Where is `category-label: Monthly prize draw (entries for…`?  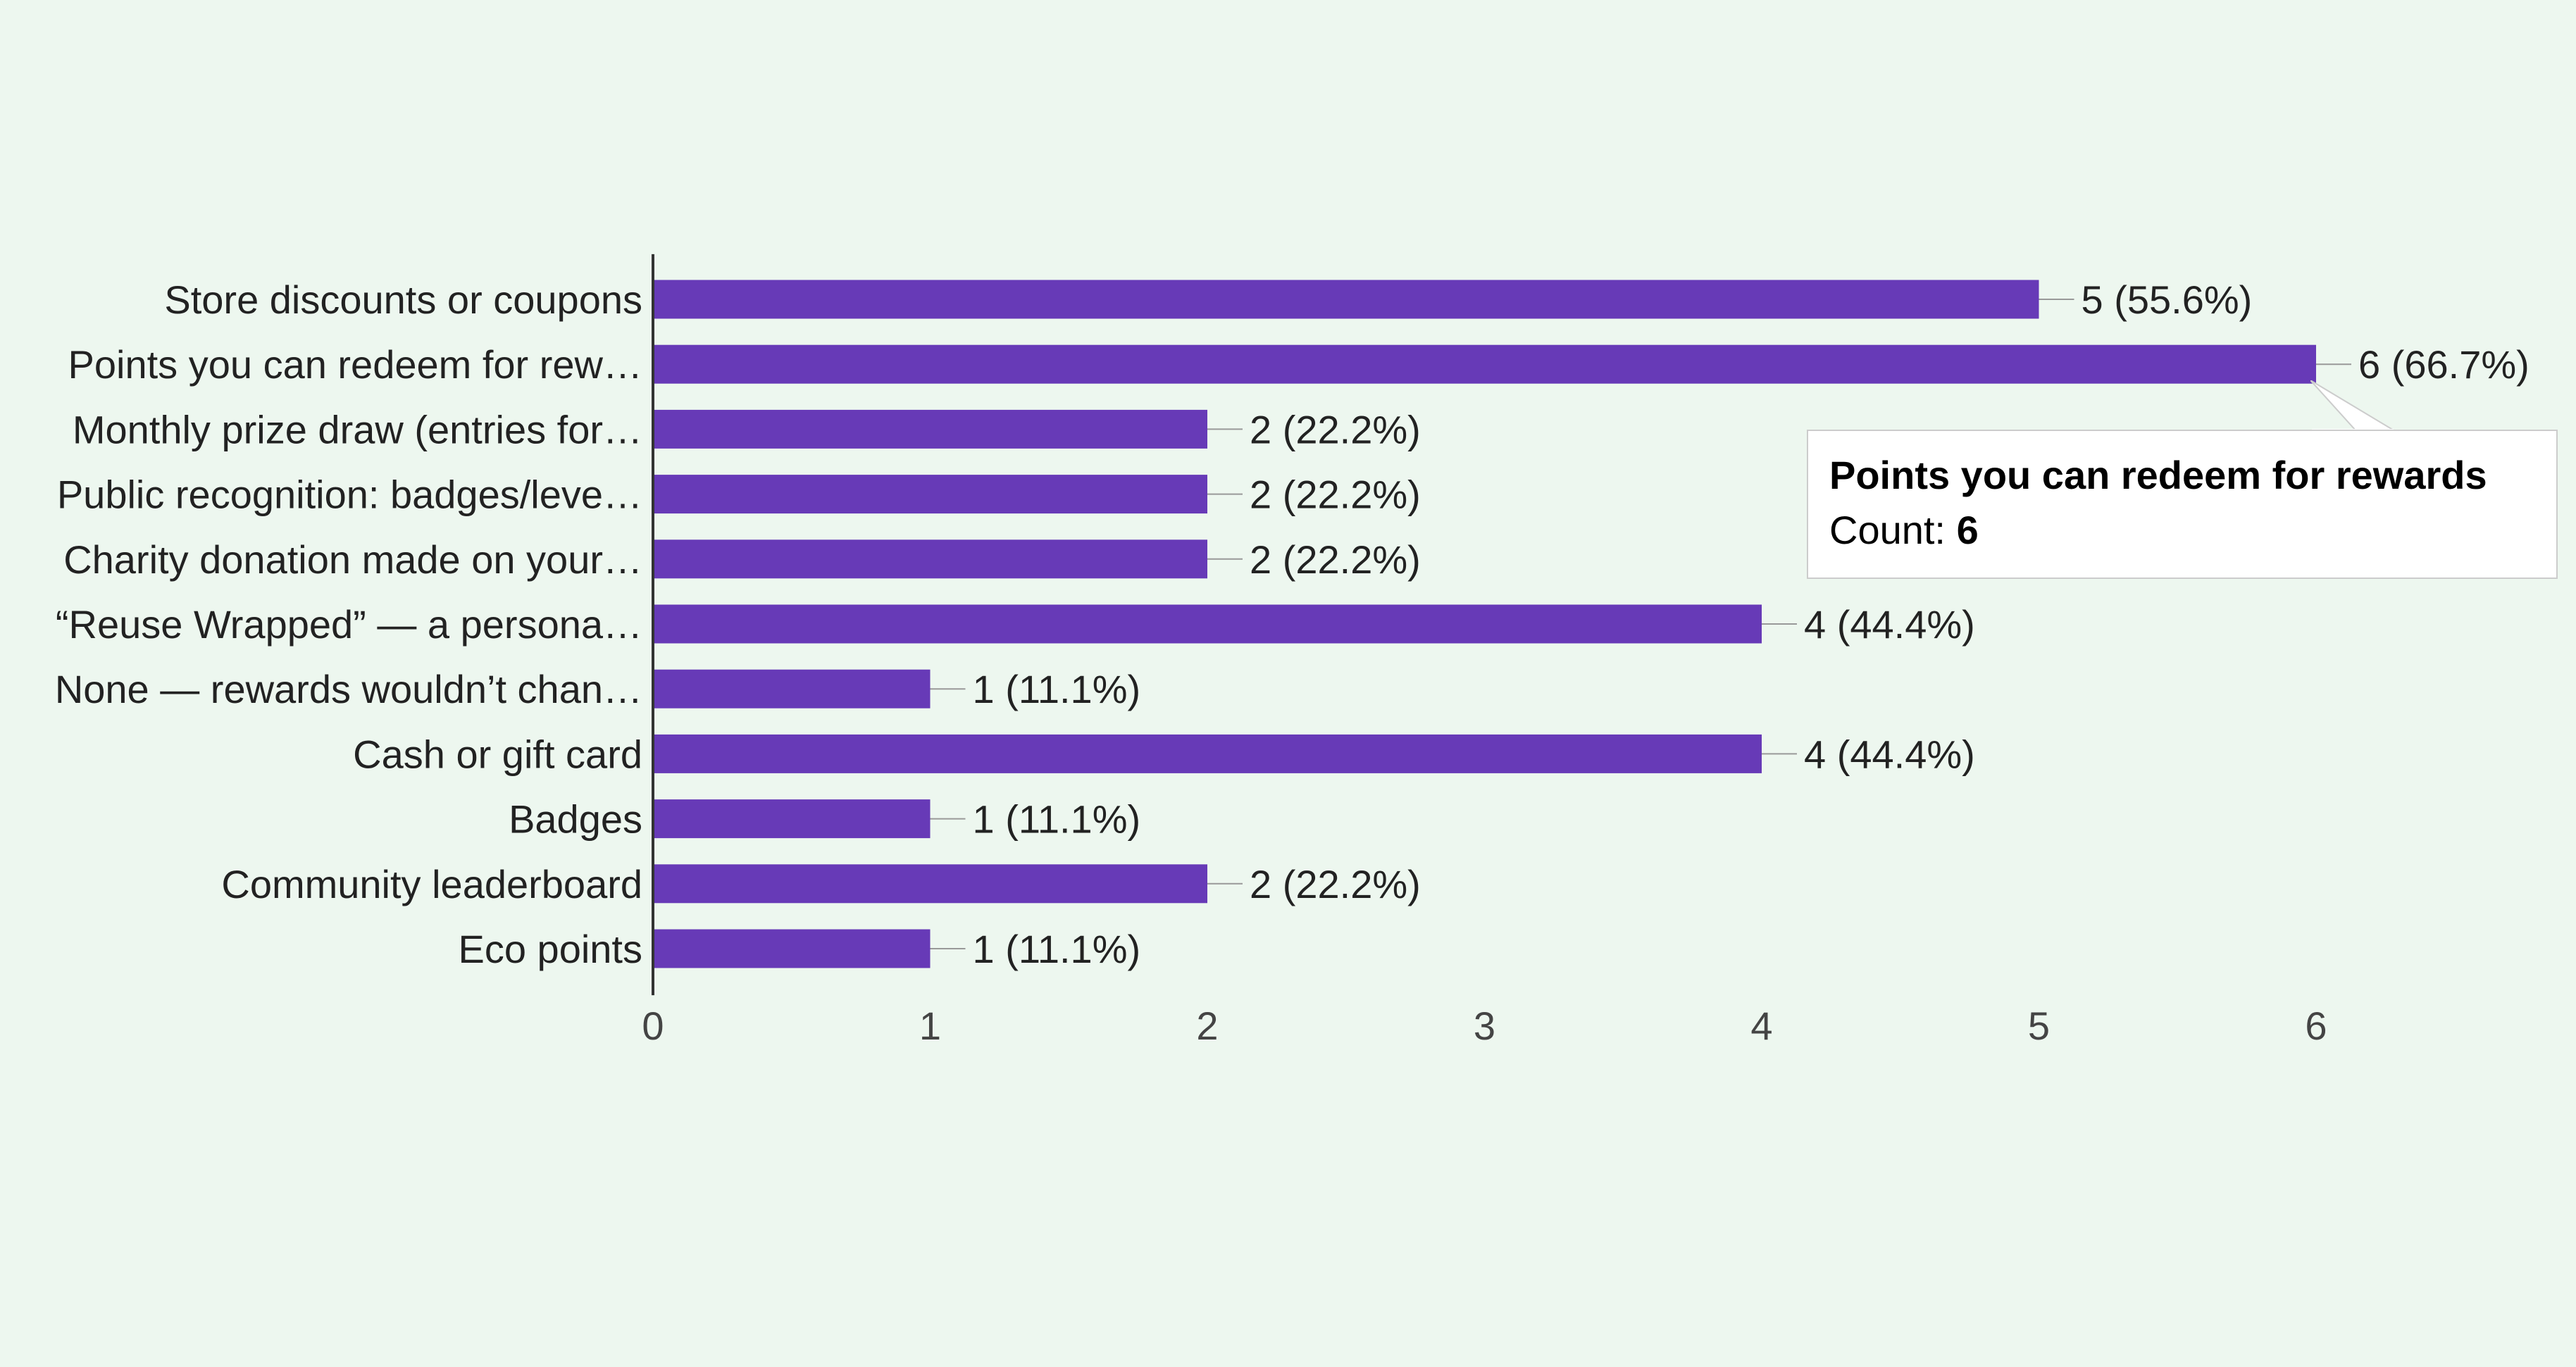 category-label: Monthly prize draw (entries for… is located at coordinates (357, 429).